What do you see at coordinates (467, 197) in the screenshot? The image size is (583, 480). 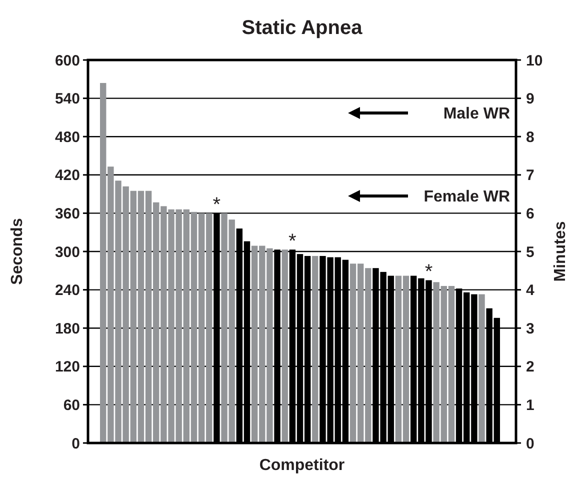 I see `annotation: Female WR` at bounding box center [467, 197].